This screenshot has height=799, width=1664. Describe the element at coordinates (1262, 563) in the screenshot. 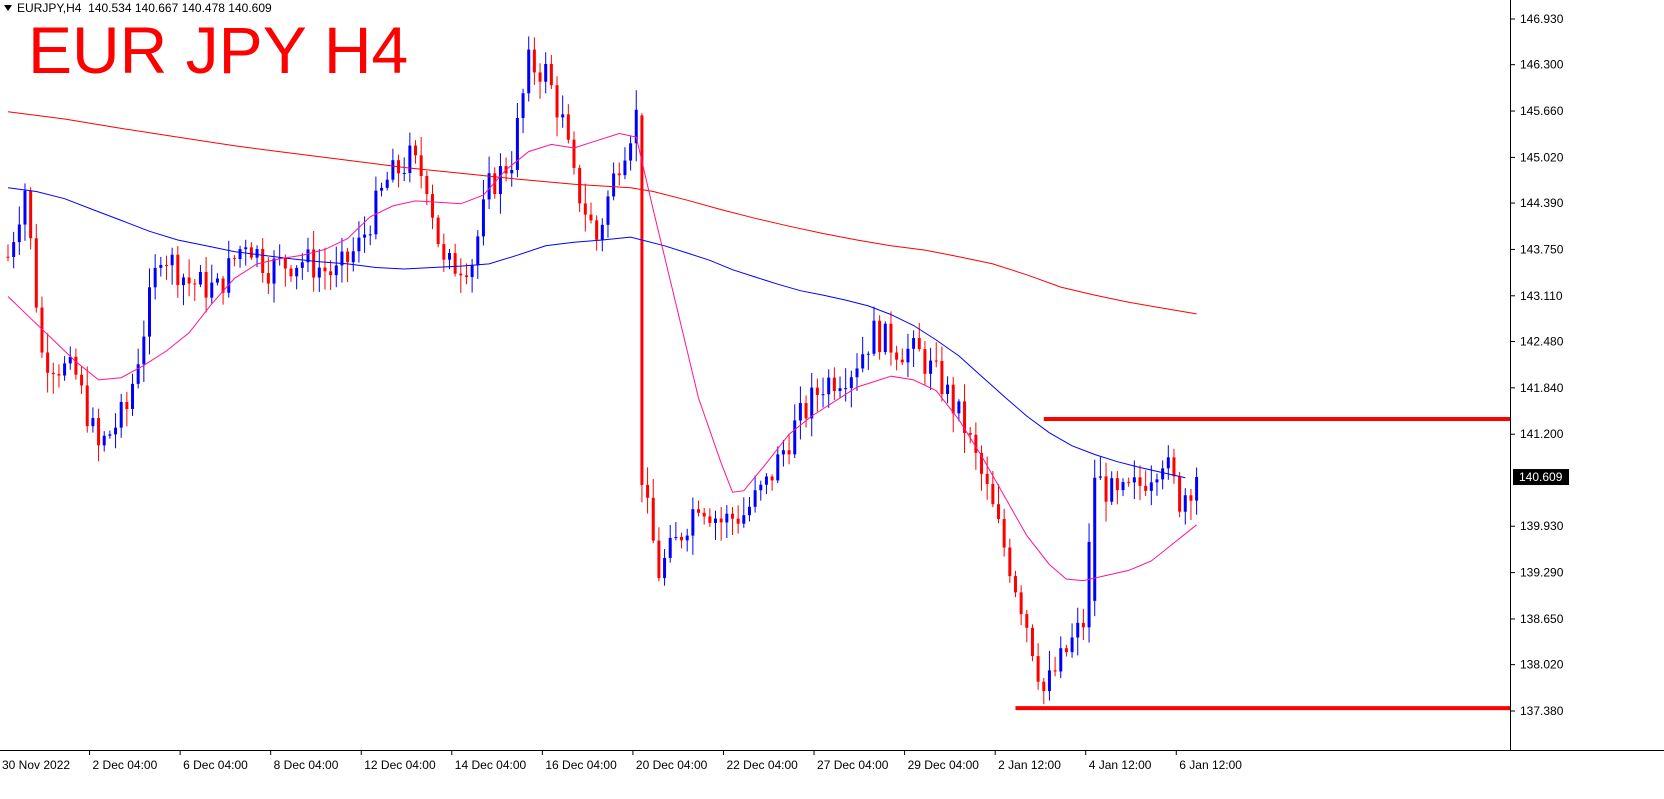

I see `horizontal-levels` at that location.